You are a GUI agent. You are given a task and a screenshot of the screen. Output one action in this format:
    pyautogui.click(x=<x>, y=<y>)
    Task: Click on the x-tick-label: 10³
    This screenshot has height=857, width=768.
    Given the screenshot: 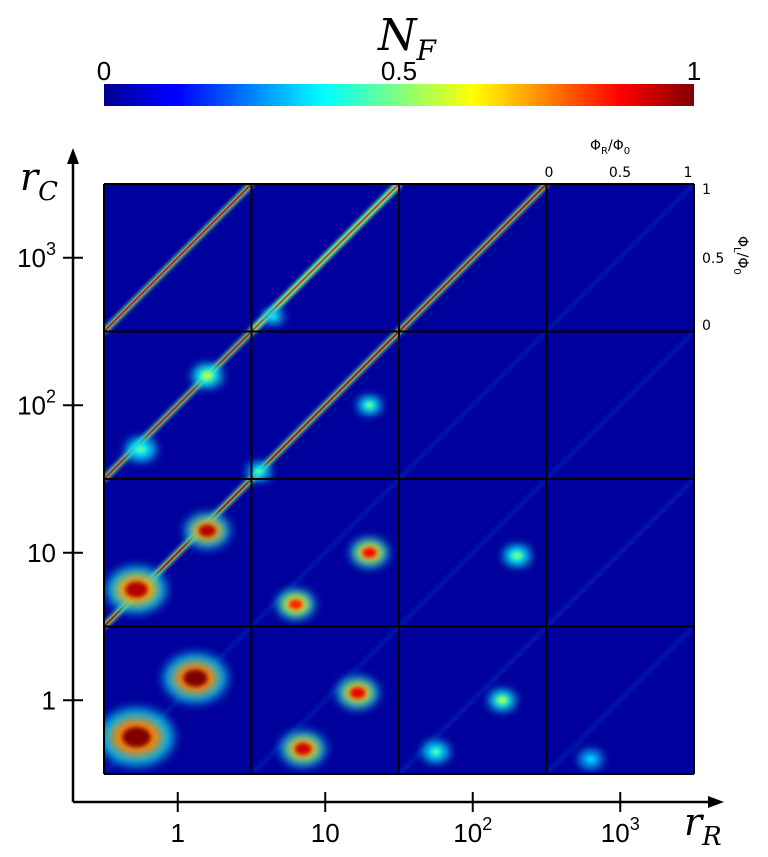 What is the action you would take?
    pyautogui.click(x=620, y=831)
    